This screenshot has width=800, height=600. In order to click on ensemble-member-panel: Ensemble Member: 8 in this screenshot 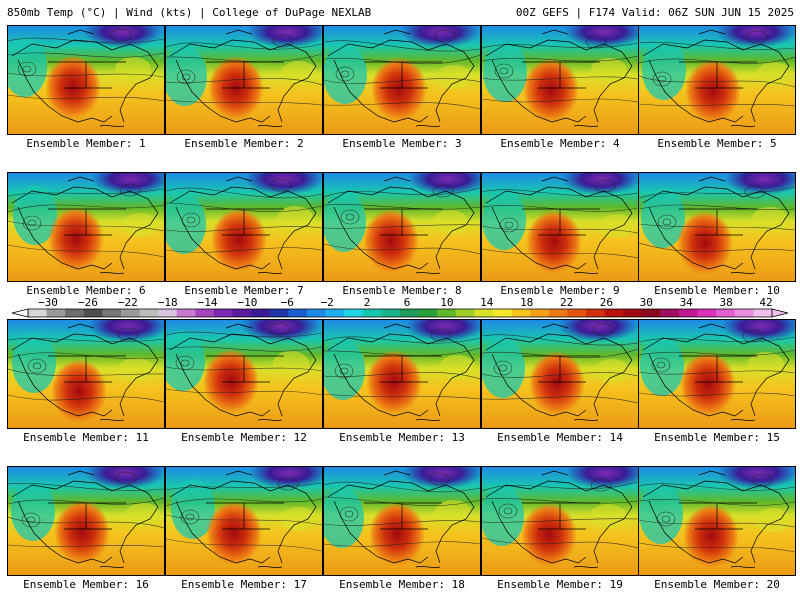, I will do `click(402, 239)`.